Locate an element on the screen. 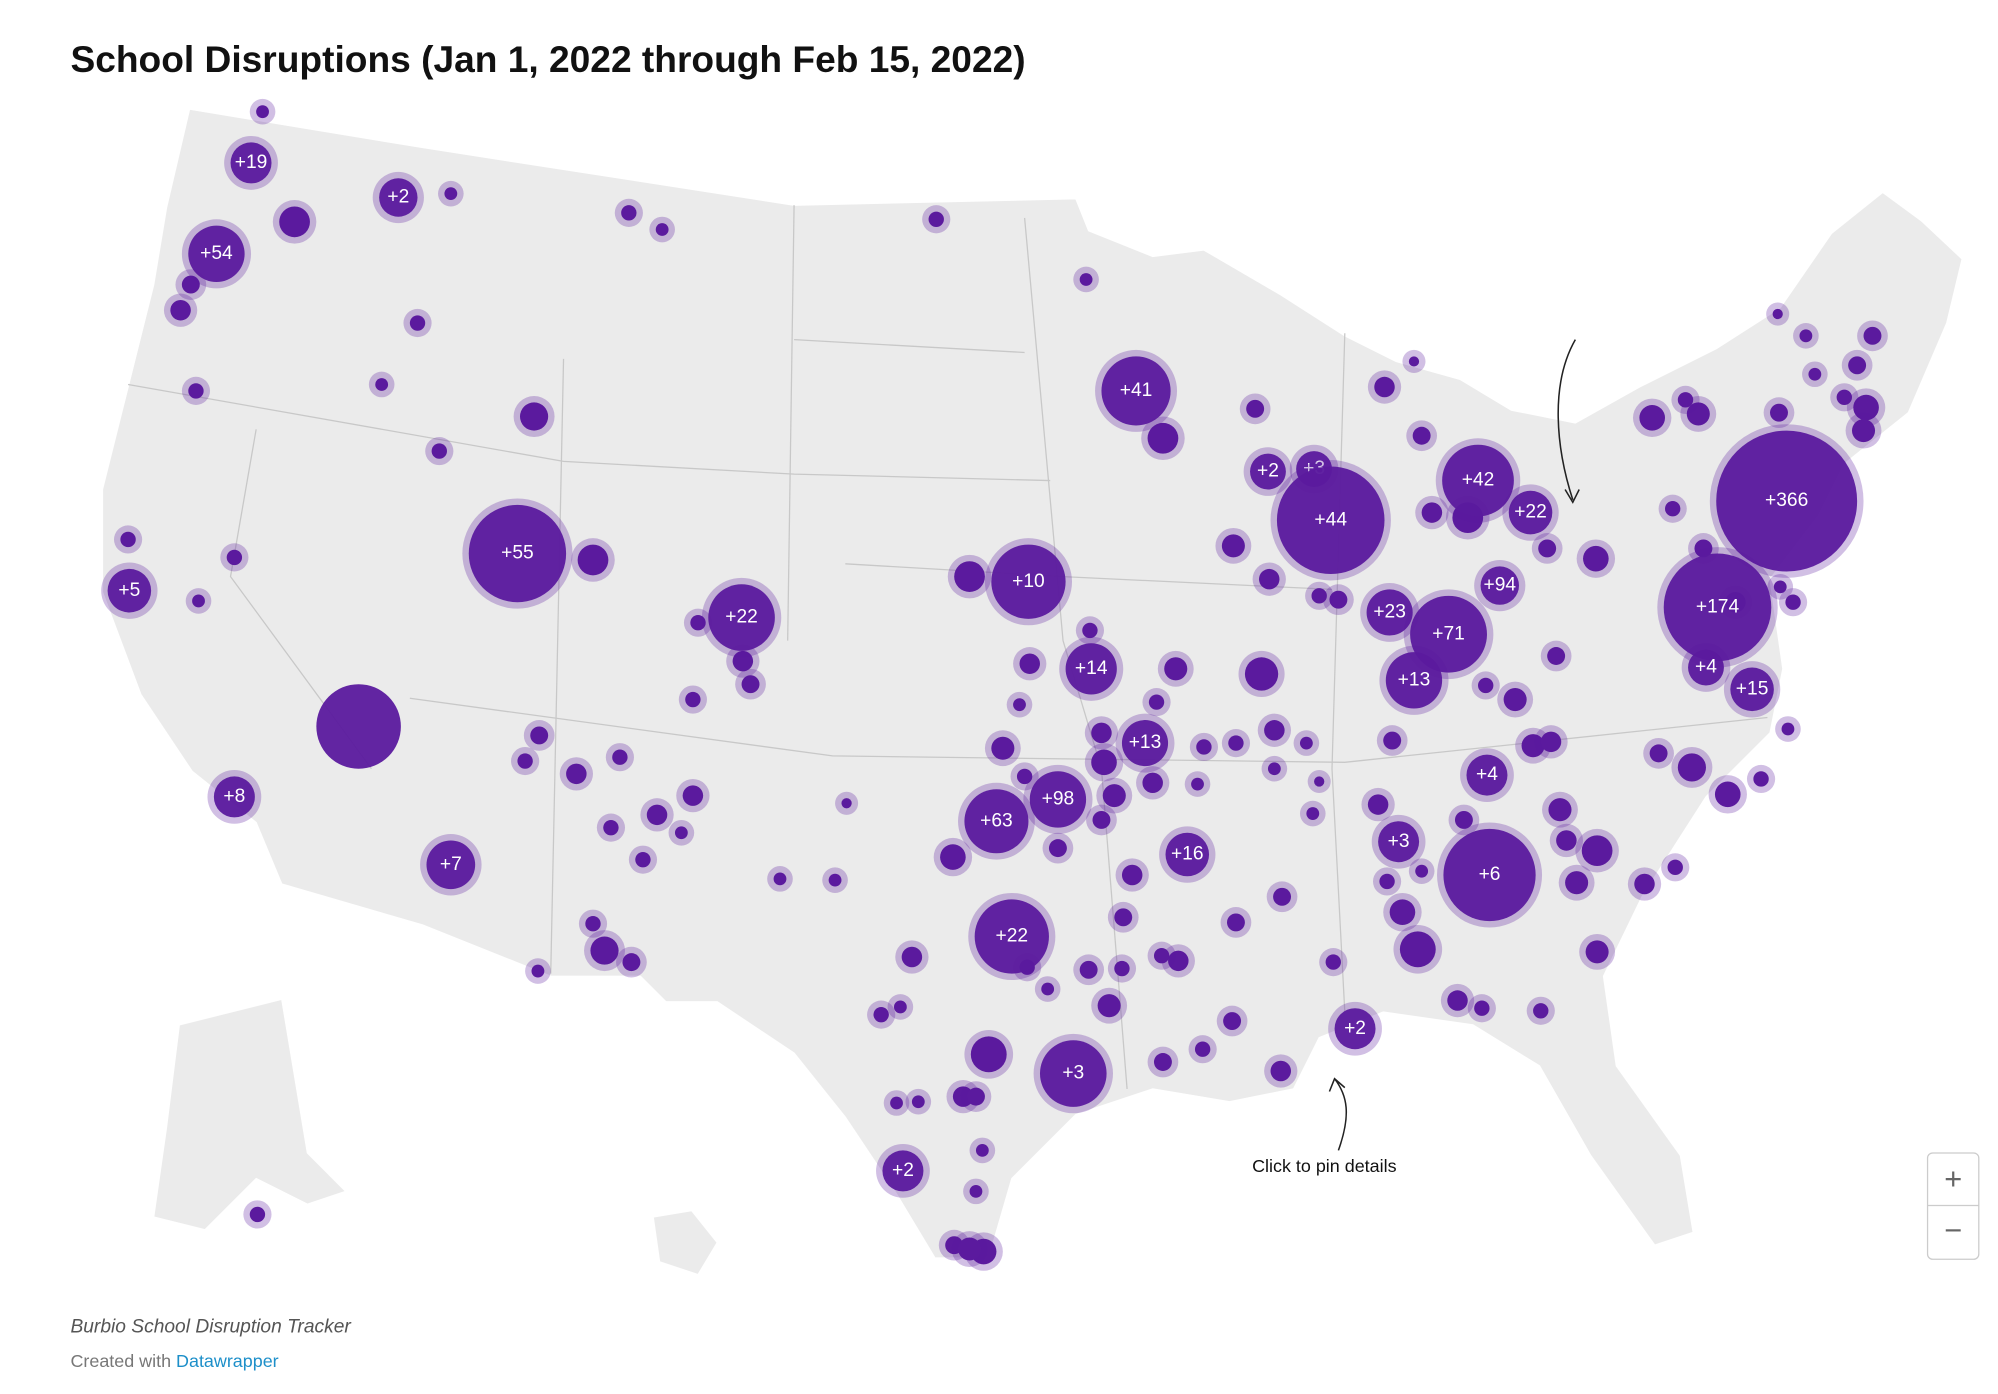  bubble: +4 is located at coordinates (1706, 667).